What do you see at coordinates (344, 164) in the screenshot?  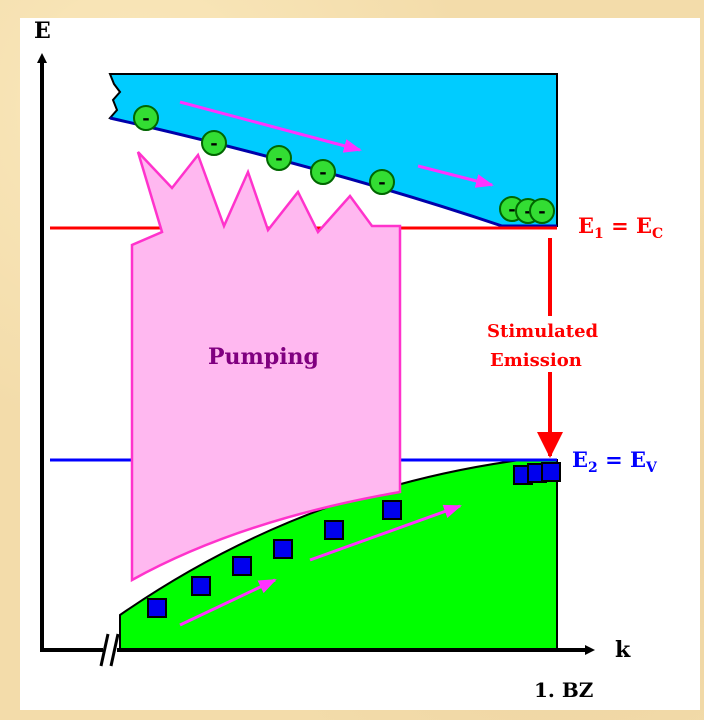 I see `electrons: ---- -- - -` at bounding box center [344, 164].